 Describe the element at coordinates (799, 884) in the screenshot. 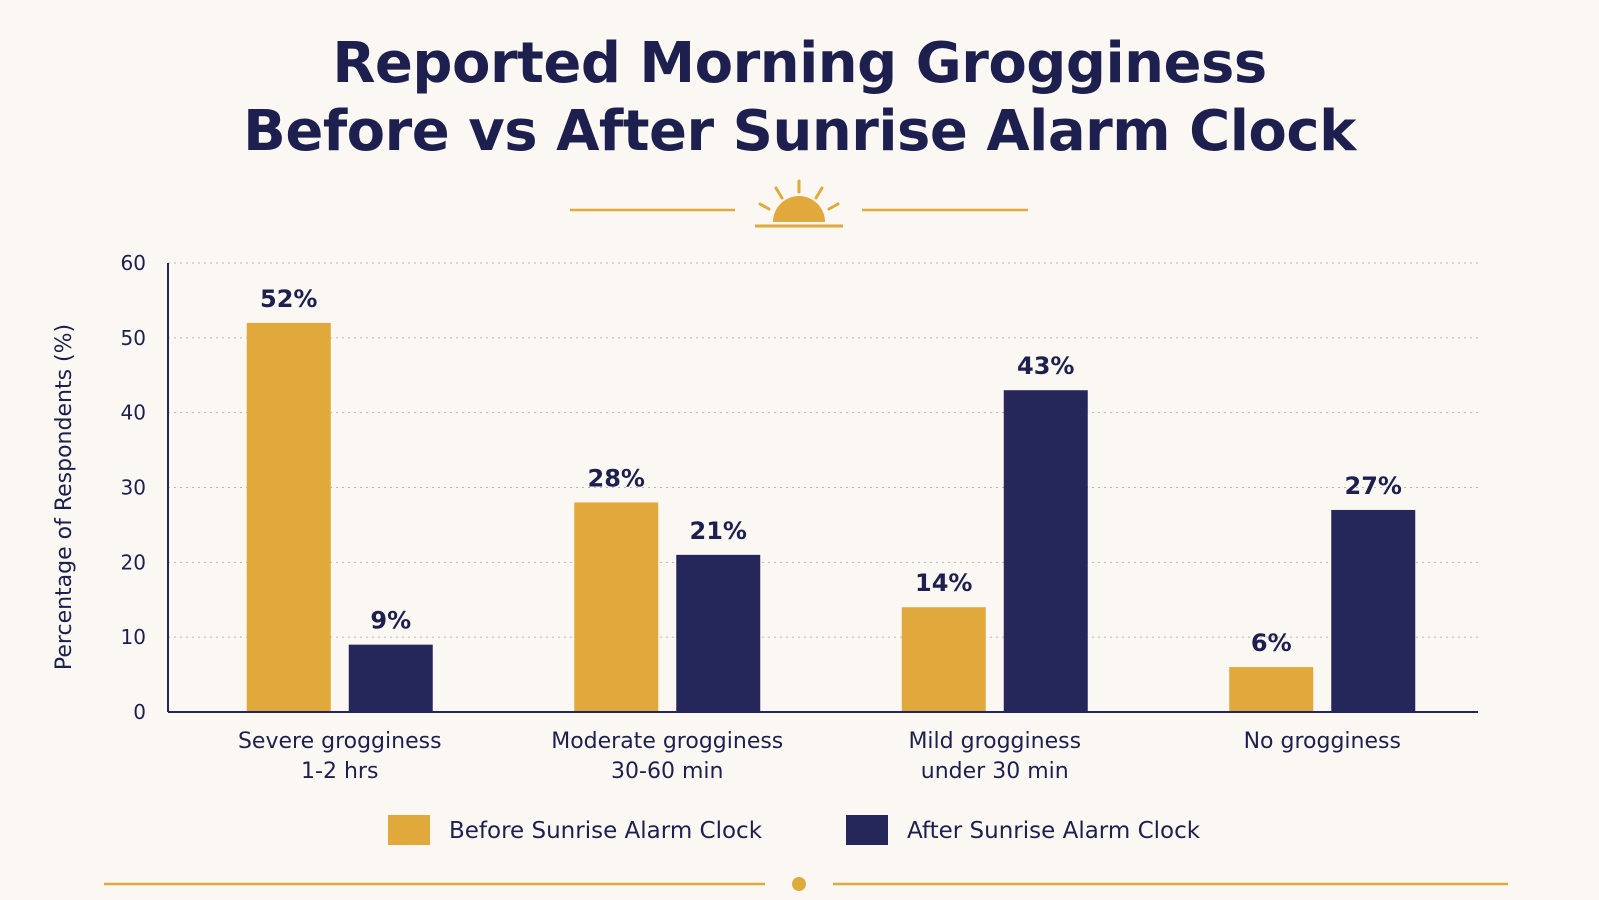

I see `dot-icon` at that location.